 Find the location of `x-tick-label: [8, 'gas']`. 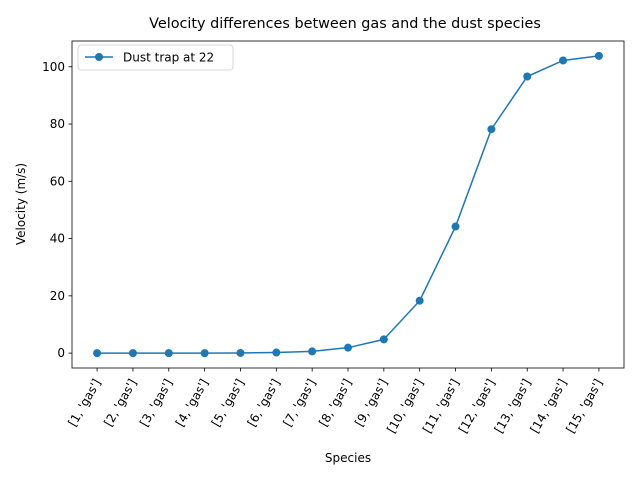

x-tick-label: [8, 'gas'] is located at coordinates (335, 403).